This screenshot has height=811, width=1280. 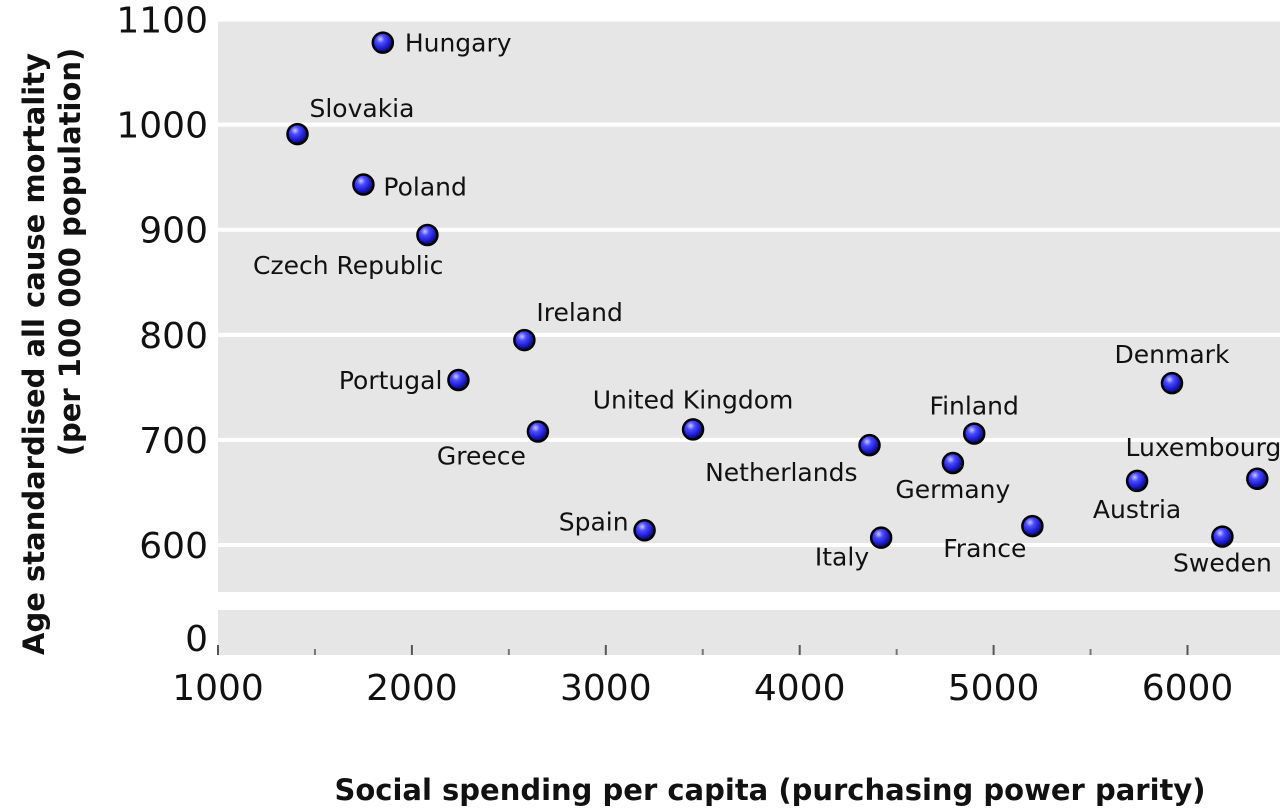 What do you see at coordinates (173, 441) in the screenshot?
I see `y-tick-label: 700` at bounding box center [173, 441].